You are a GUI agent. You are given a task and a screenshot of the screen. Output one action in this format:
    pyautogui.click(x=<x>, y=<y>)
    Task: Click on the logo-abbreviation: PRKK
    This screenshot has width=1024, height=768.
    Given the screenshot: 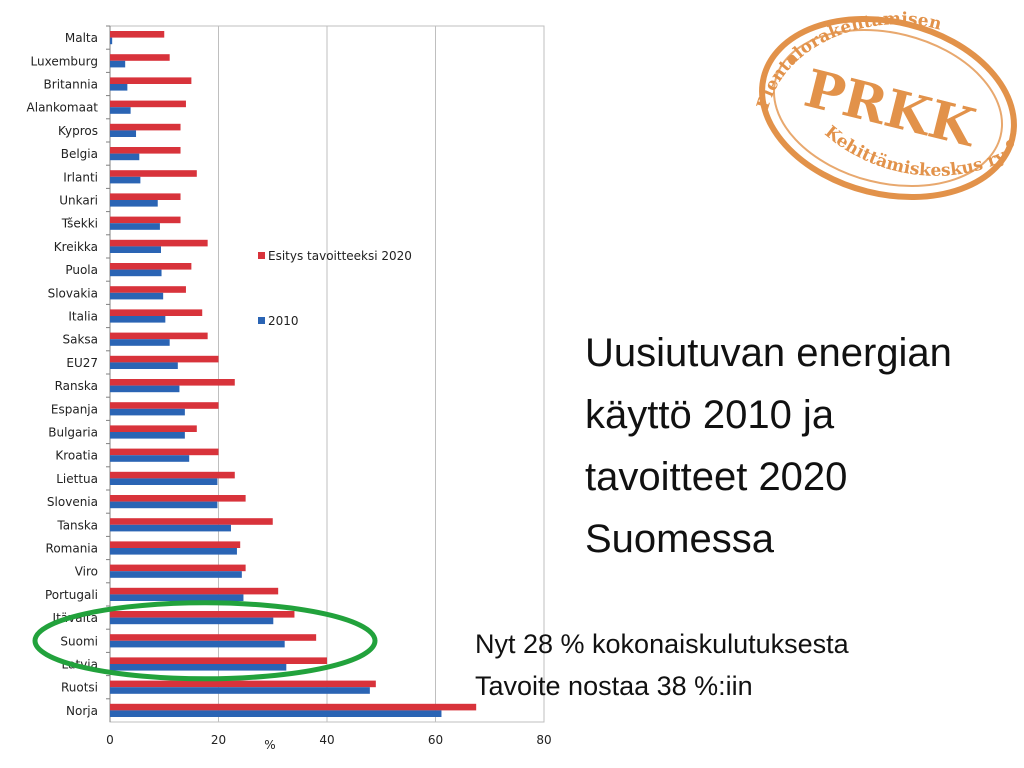 What is the action you would take?
    pyautogui.click(x=891, y=108)
    